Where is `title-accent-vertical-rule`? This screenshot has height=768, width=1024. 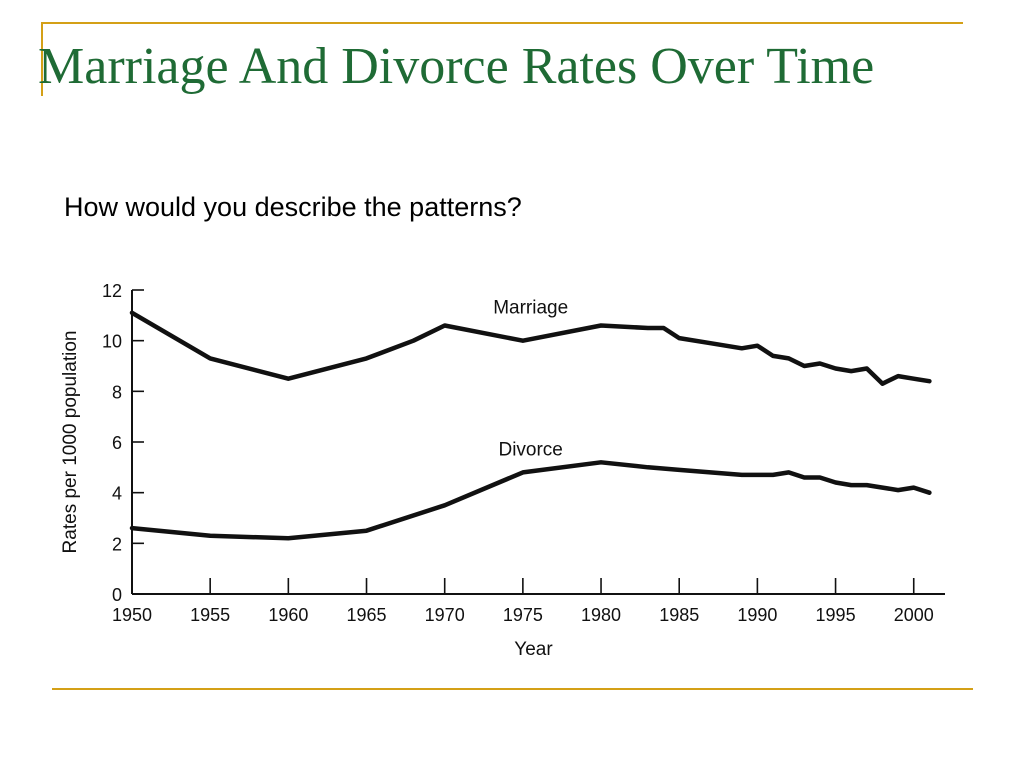 title-accent-vertical-rule is located at coordinates (42, 59).